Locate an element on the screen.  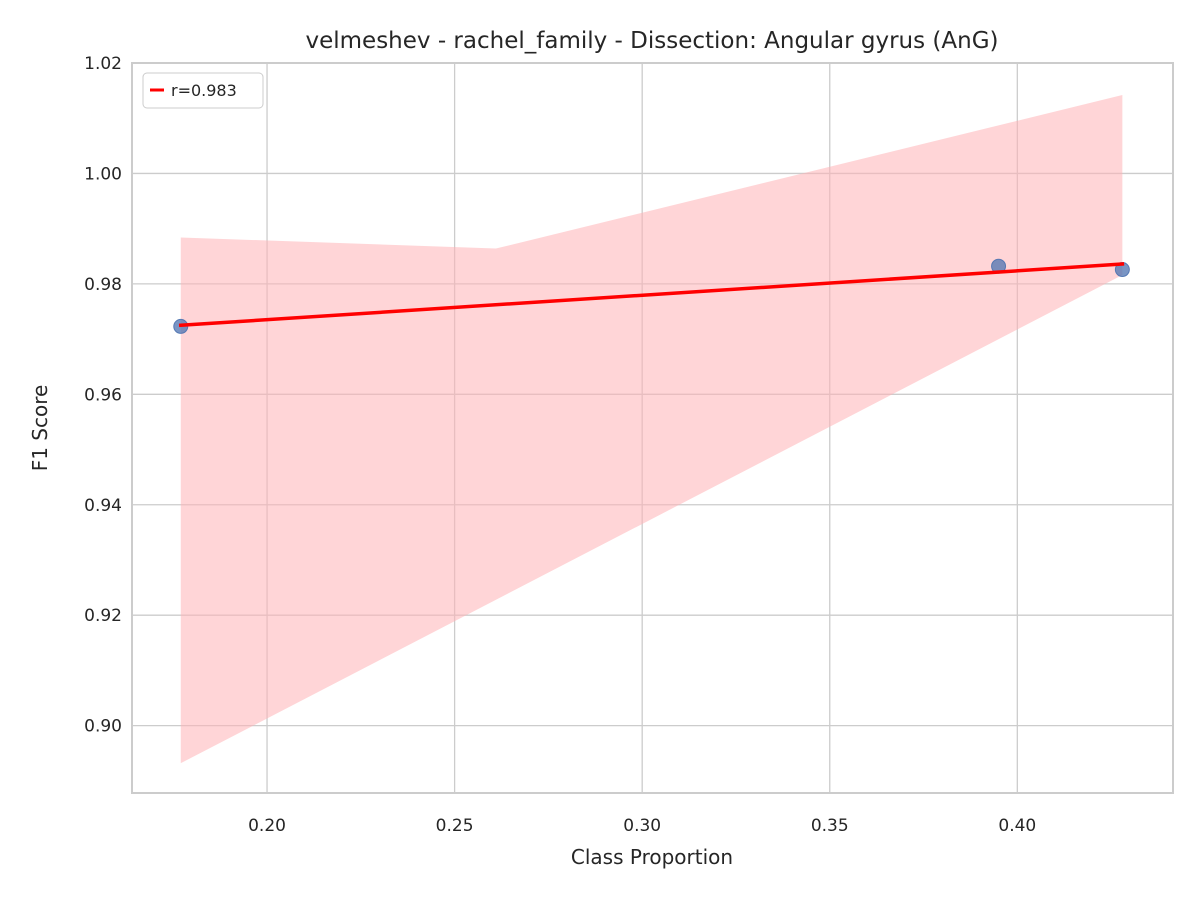
x-tick-label: 0.25 is located at coordinates (455, 826).